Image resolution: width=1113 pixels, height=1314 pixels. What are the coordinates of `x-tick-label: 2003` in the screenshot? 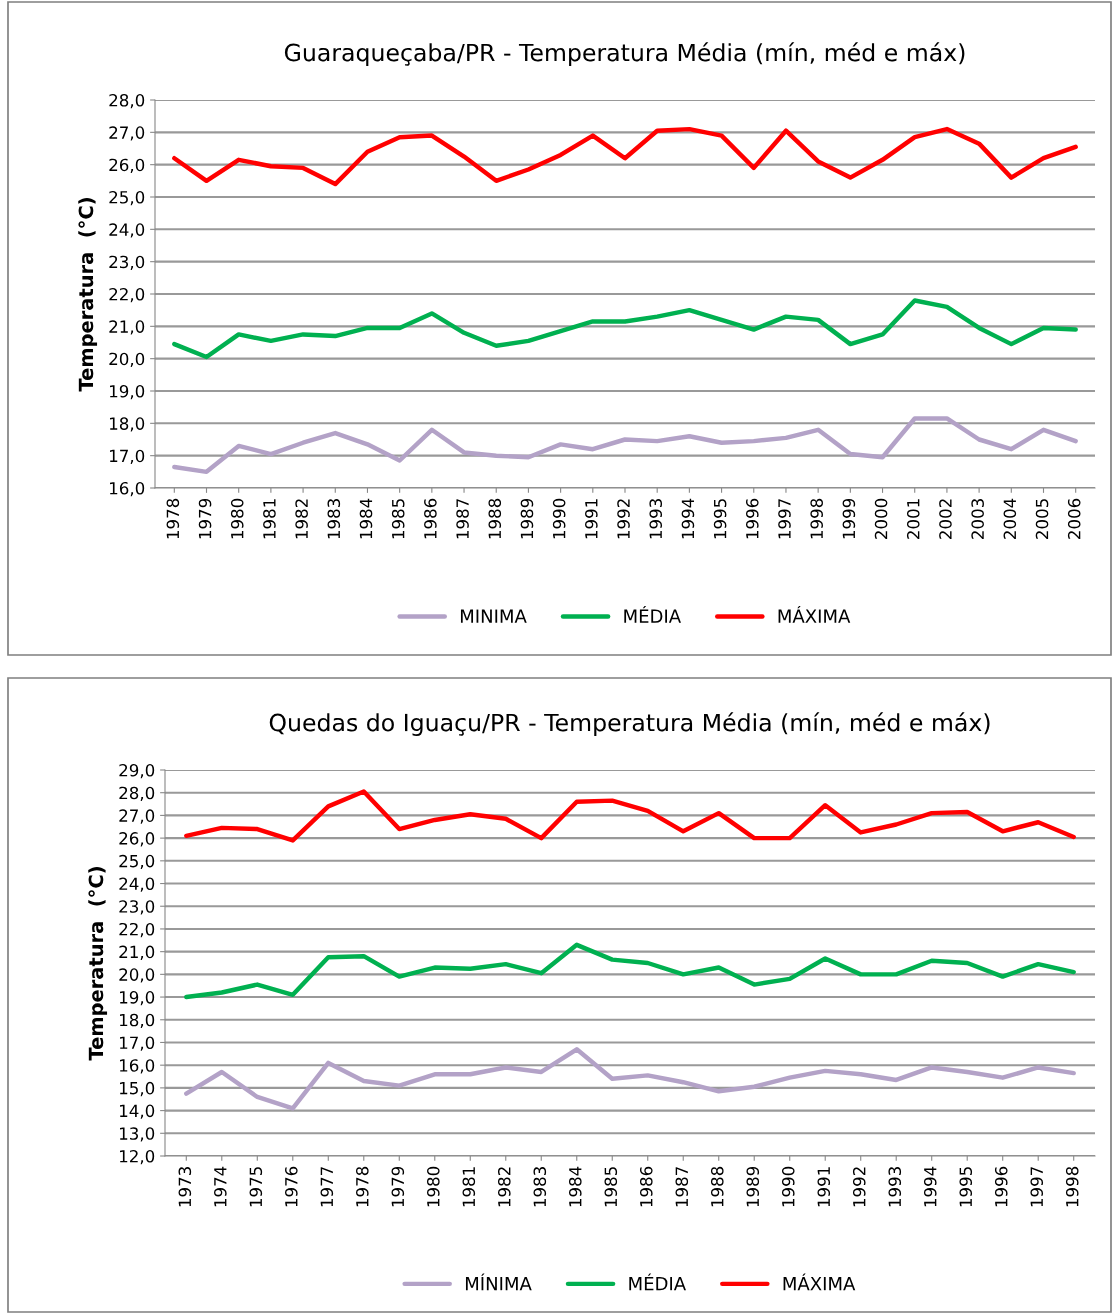 It's located at (977, 519).